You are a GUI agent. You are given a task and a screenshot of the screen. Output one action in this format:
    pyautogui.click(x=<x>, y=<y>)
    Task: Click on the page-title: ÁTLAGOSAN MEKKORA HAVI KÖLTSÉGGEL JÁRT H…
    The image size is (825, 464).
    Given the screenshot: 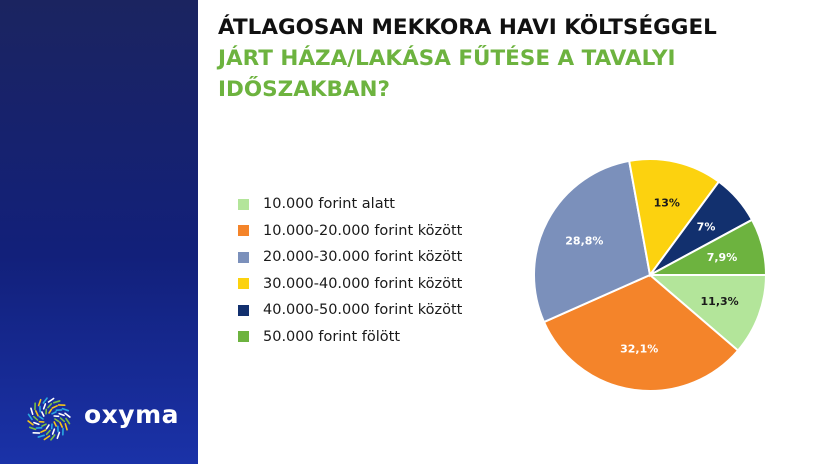 What is the action you would take?
    pyautogui.click(x=513, y=58)
    